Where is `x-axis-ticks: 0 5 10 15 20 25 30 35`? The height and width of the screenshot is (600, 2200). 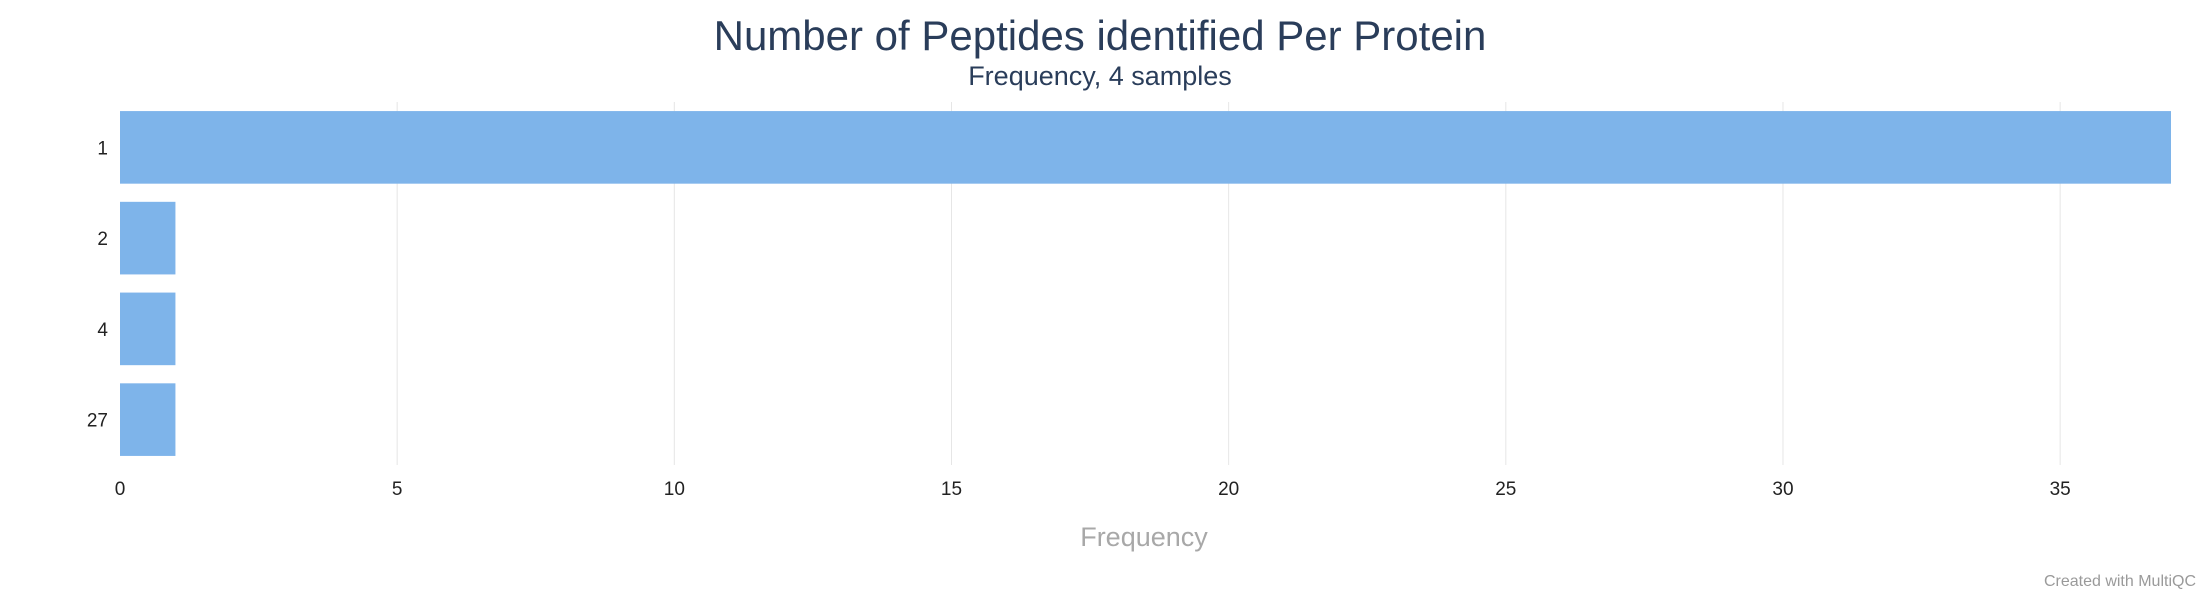
x-axis-ticks: 0 5 10 15 20 25 30 35 is located at coordinates (1093, 489).